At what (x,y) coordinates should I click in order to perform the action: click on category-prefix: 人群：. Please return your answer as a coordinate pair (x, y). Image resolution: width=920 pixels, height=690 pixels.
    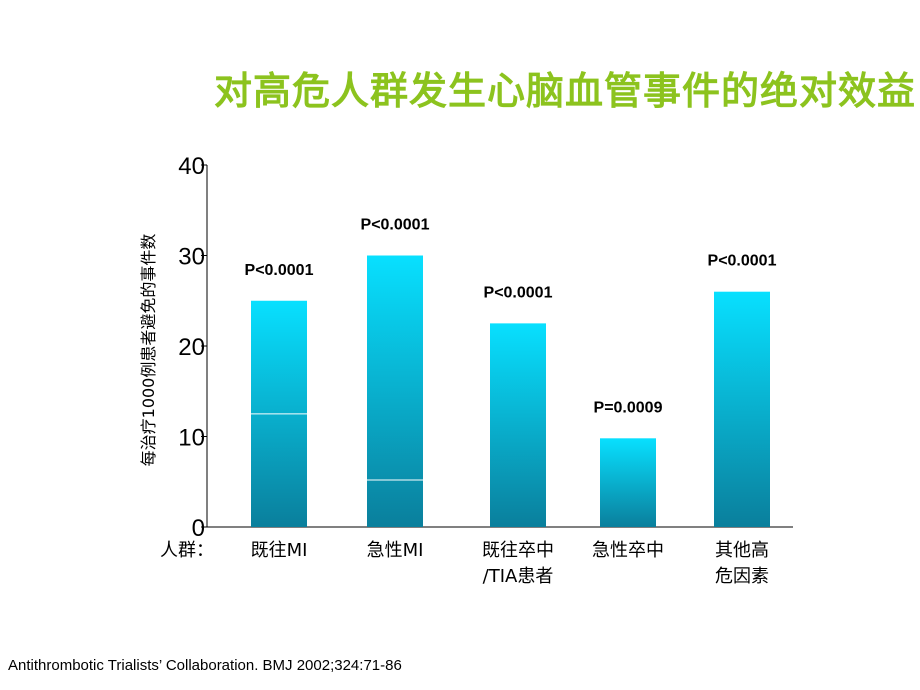
    Looking at the image, I should click on (187, 550).